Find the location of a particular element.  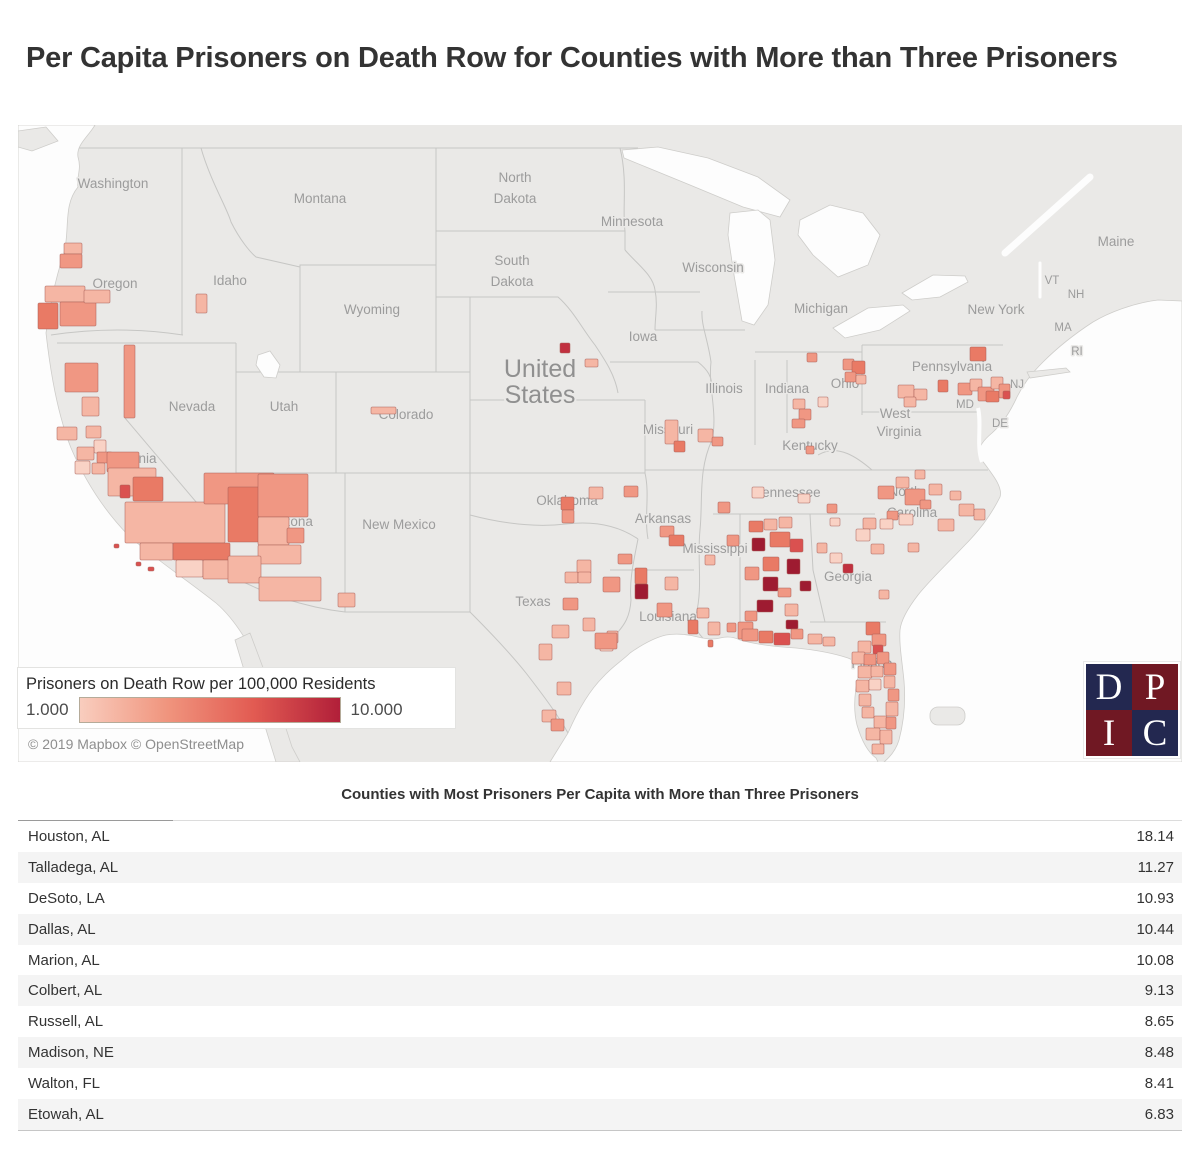

table-row: Walton, FL 8.41 is located at coordinates (600, 1083).